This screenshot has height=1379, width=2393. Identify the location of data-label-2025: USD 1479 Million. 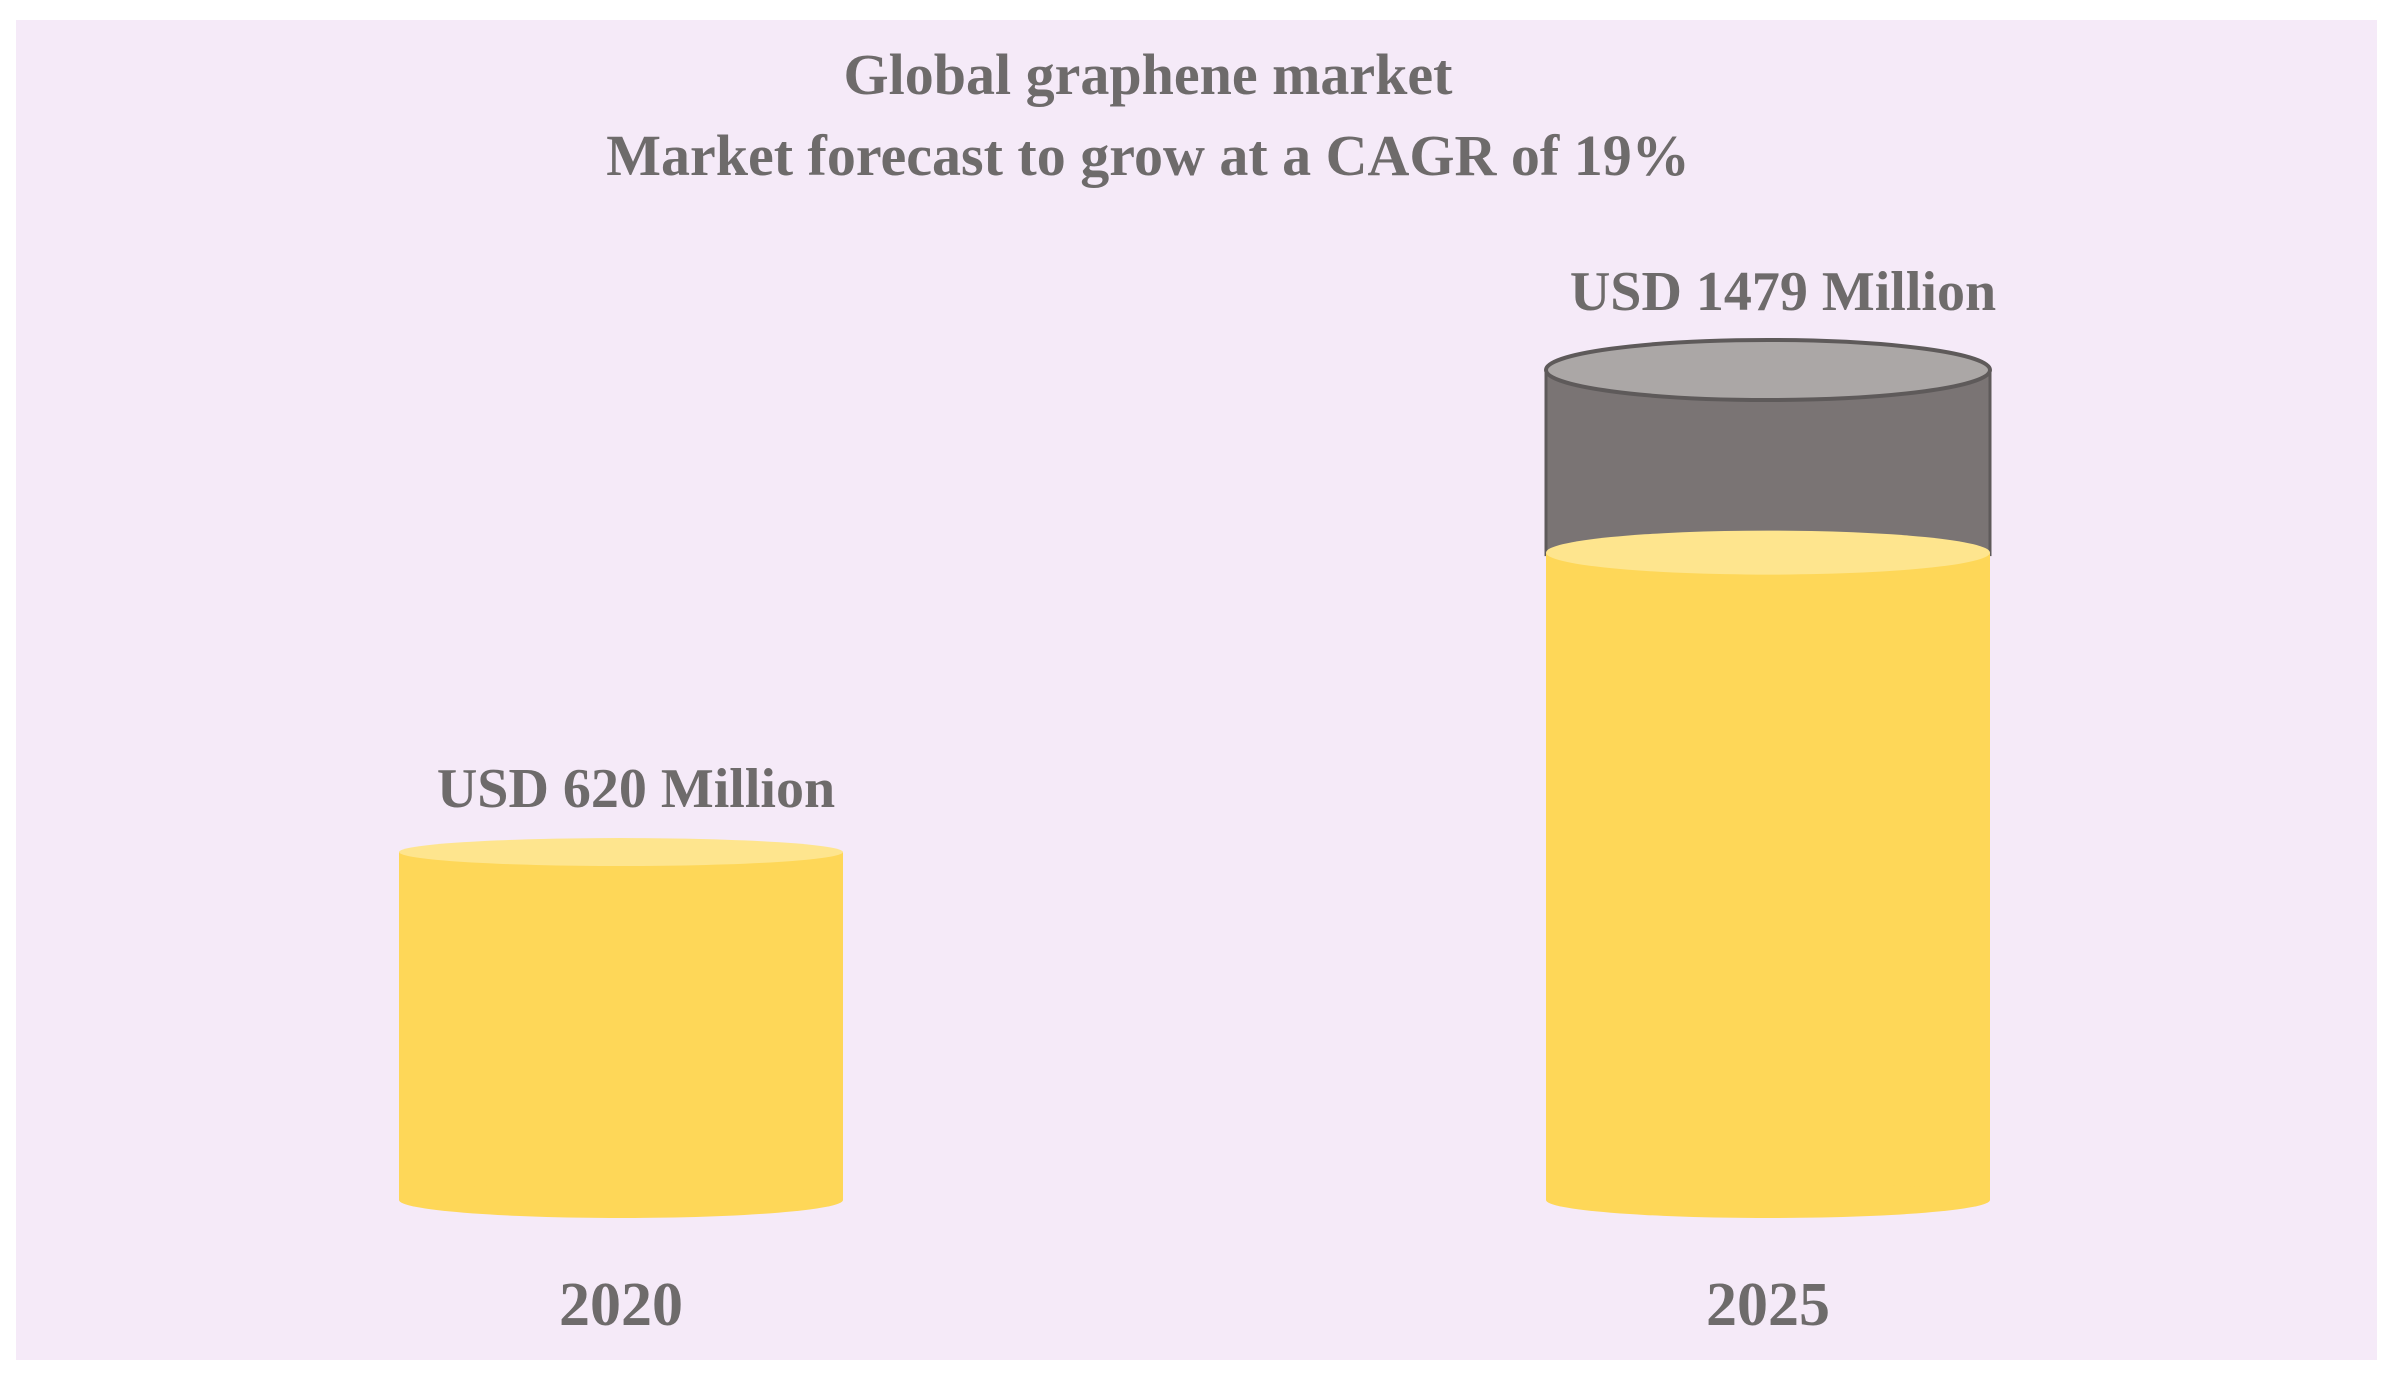
(1783, 292).